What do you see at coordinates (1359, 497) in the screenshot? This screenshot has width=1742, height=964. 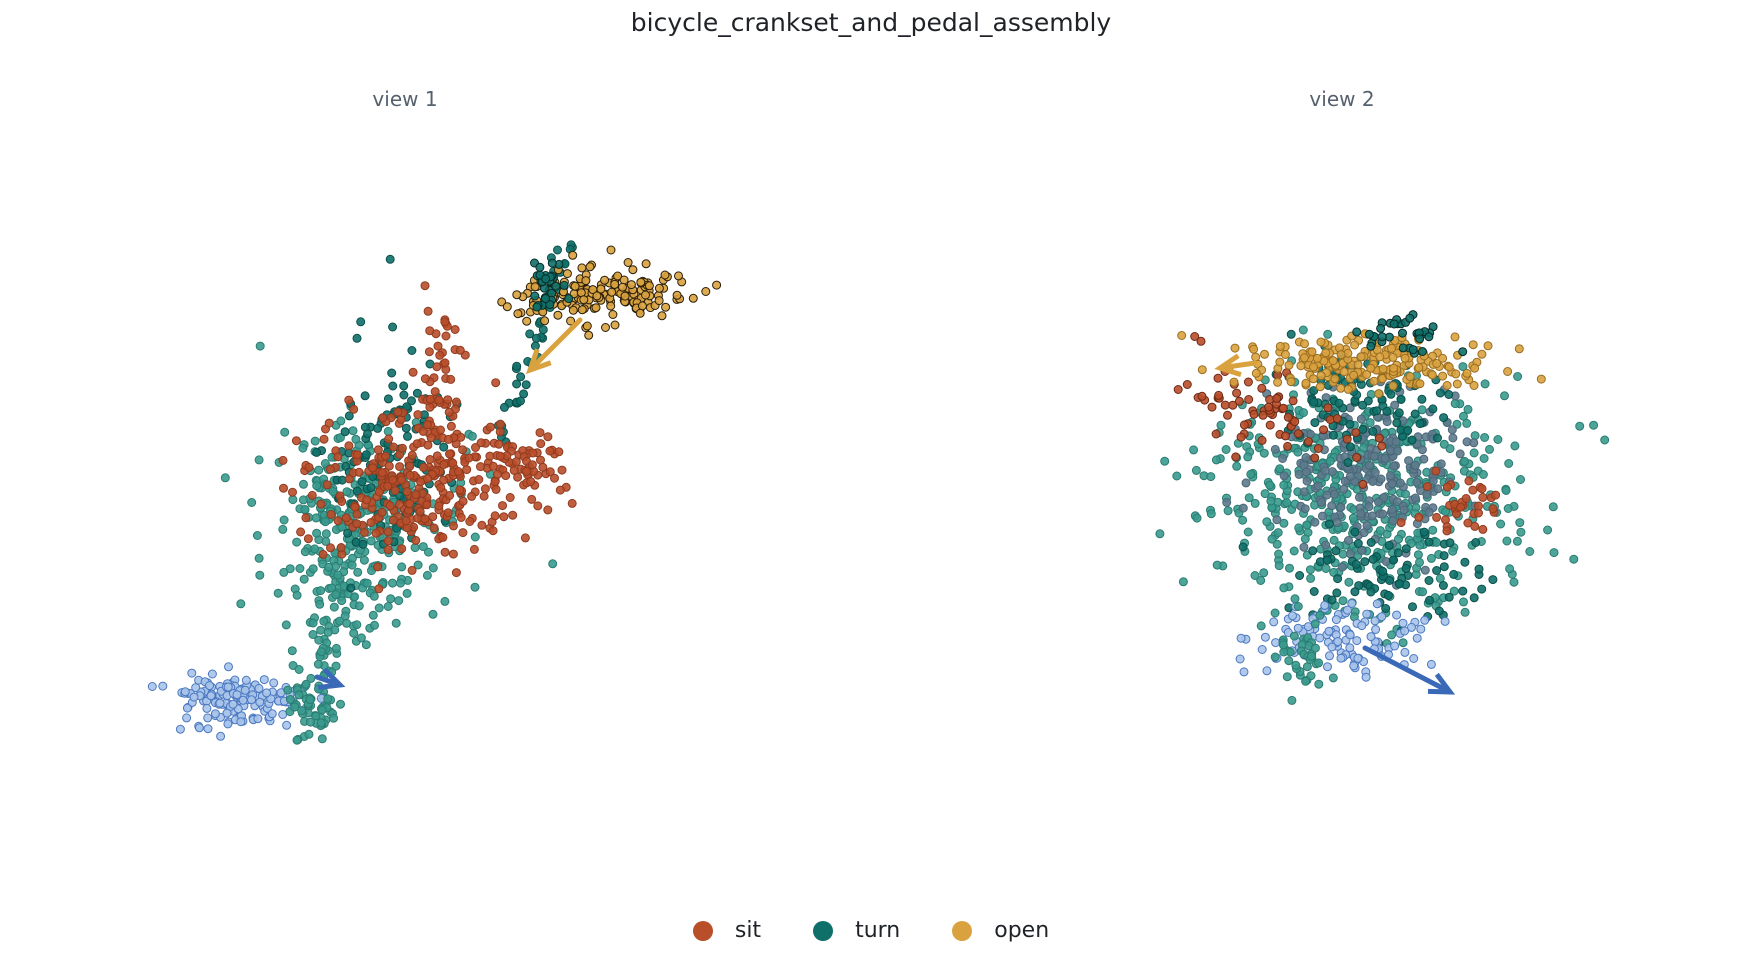 I see `v2-turn-core-point-1936` at bounding box center [1359, 497].